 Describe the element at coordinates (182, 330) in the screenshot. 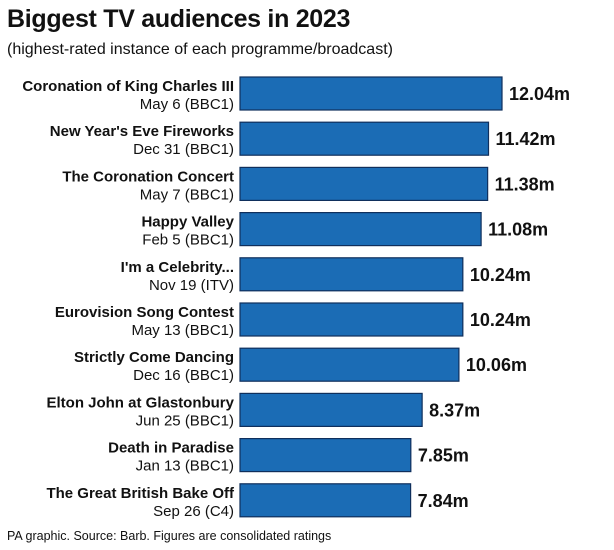

I see `category-detail-label: May 13 (BBC1)` at that location.